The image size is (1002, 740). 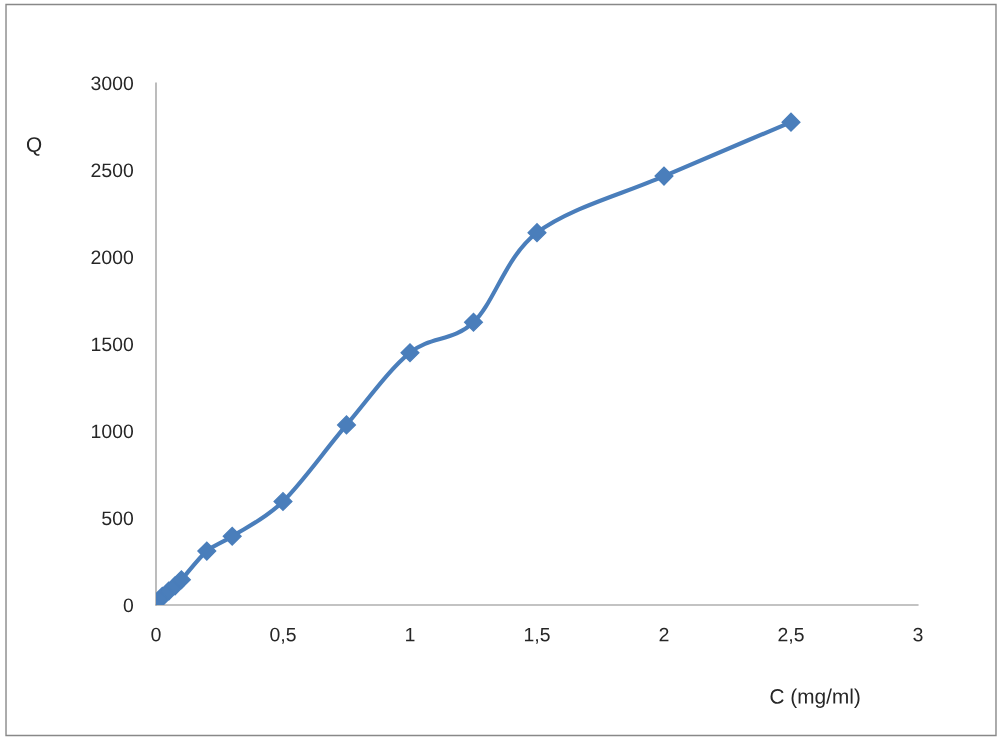 What do you see at coordinates (113, 431) in the screenshot?
I see `y-tick-label: 1000` at bounding box center [113, 431].